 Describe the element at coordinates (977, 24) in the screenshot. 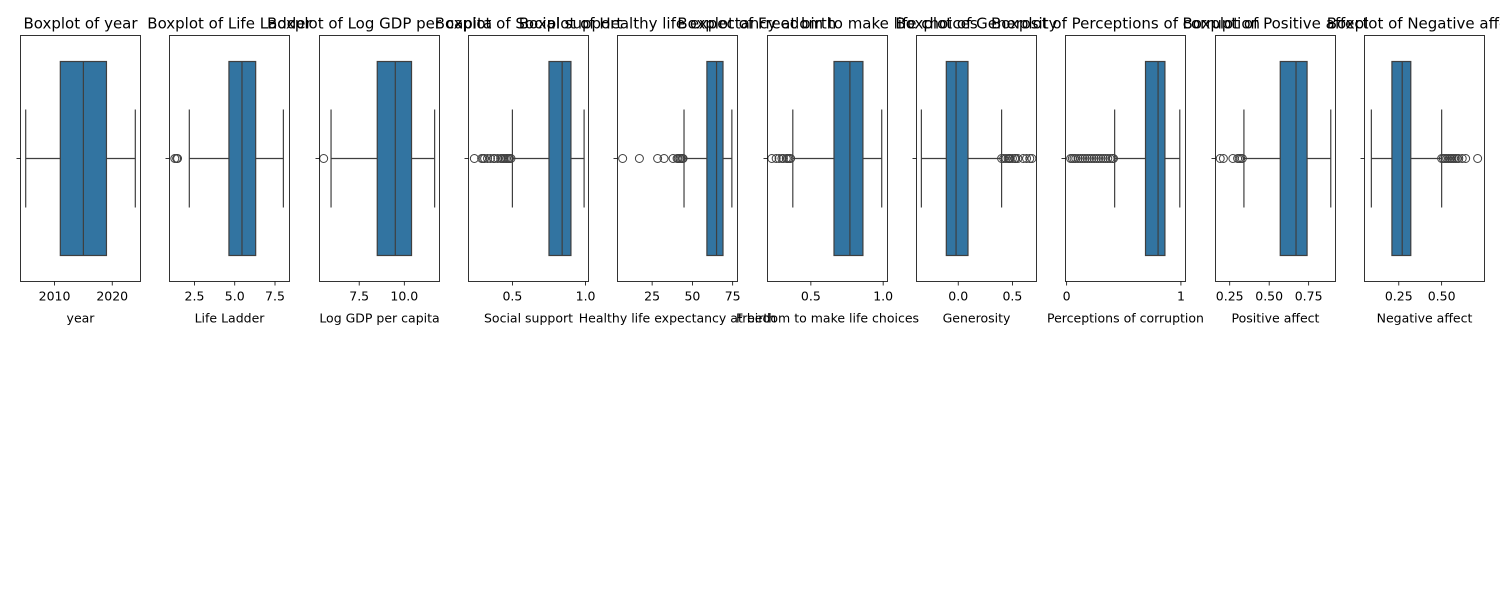

I see `chart-title: Boxplot of Generosity` at that location.